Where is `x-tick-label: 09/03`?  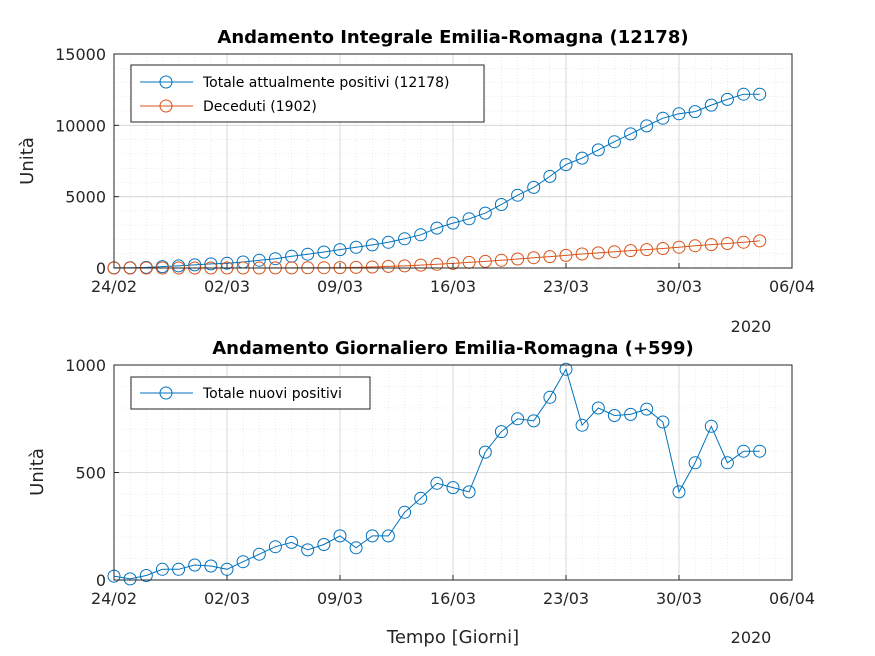 x-tick-label: 09/03 is located at coordinates (340, 286).